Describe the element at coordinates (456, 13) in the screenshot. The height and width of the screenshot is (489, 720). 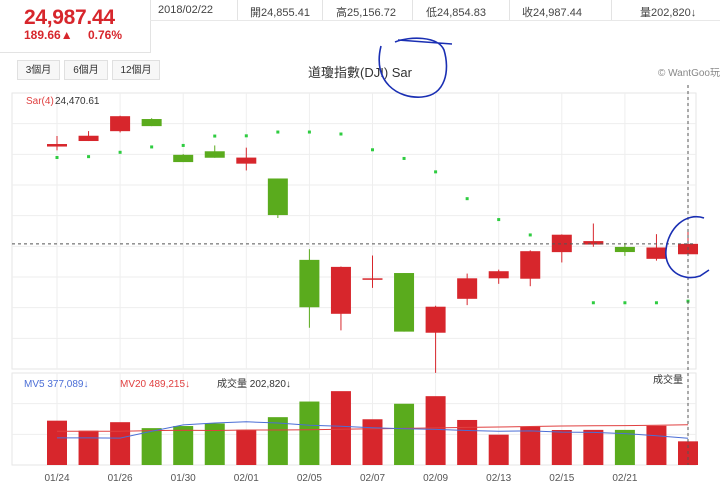
I see `stat-low: 低24,854.83` at that location.